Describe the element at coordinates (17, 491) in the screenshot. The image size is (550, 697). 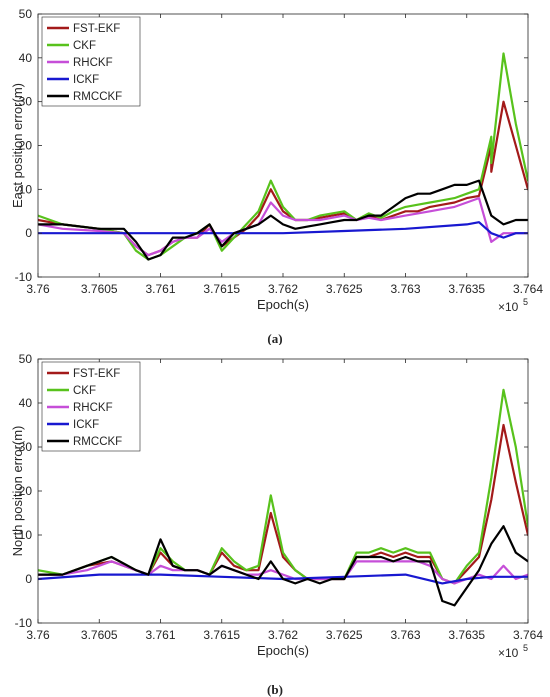
I see `y-axis-label: North position error(m)` at that location.